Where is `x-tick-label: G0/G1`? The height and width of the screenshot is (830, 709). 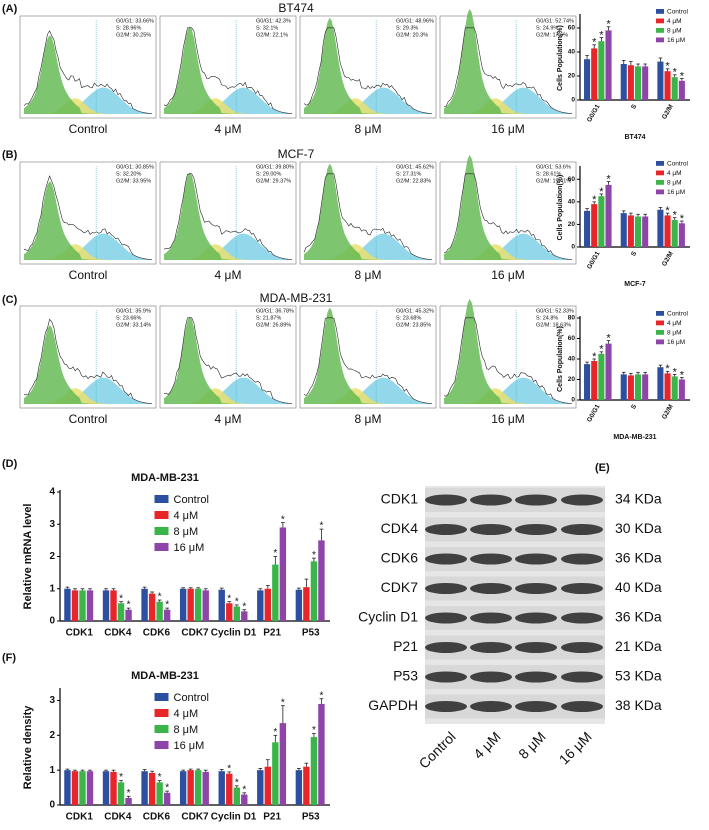 x-tick-label: G0/G1 is located at coordinates (594, 113).